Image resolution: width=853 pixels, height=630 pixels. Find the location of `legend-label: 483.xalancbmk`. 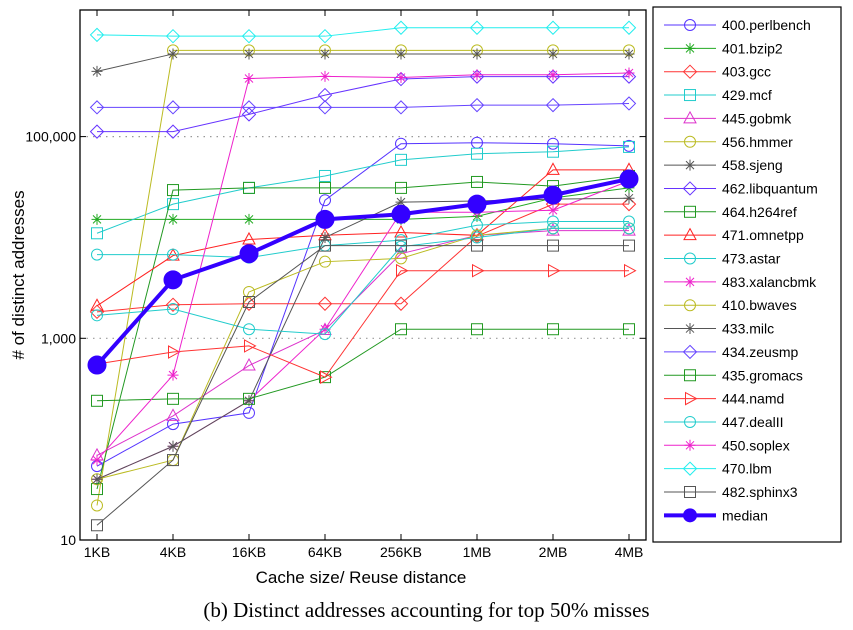

legend-label: 483.xalancbmk is located at coordinates (769, 282).